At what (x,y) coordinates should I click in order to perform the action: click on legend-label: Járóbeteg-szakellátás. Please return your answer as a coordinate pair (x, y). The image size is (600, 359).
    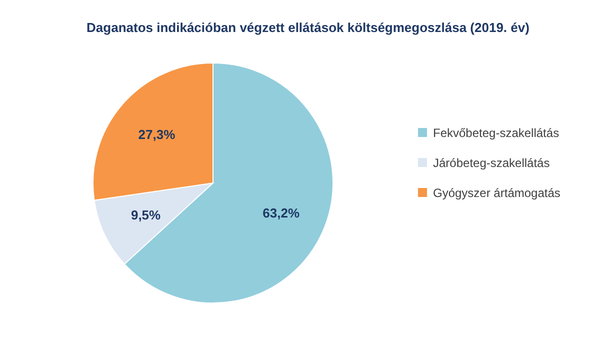
    Looking at the image, I should click on (491, 163).